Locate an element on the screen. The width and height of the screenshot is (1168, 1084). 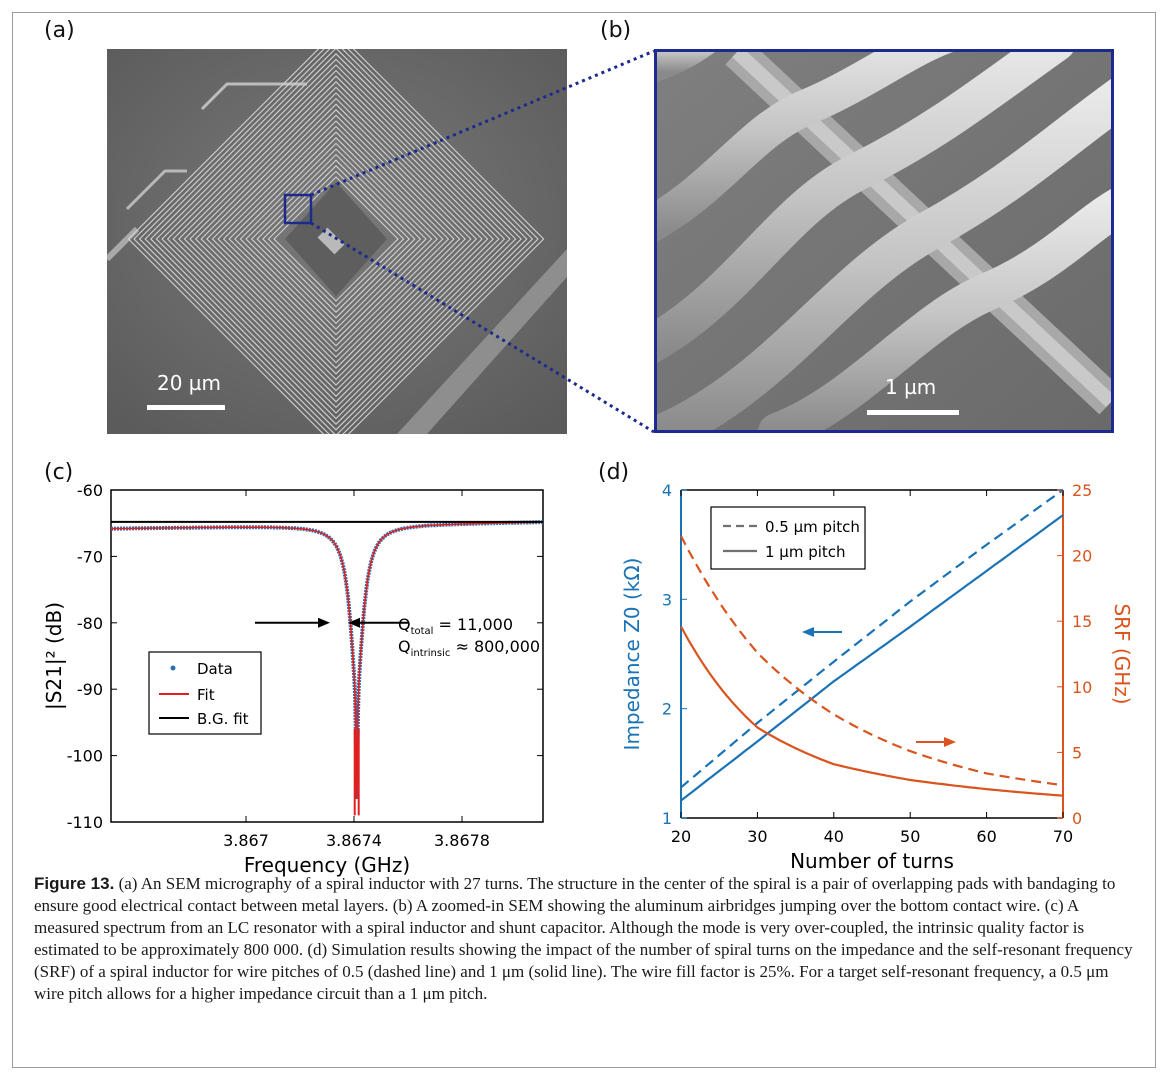
xtick-label-d: 50 is located at coordinates (910, 836).